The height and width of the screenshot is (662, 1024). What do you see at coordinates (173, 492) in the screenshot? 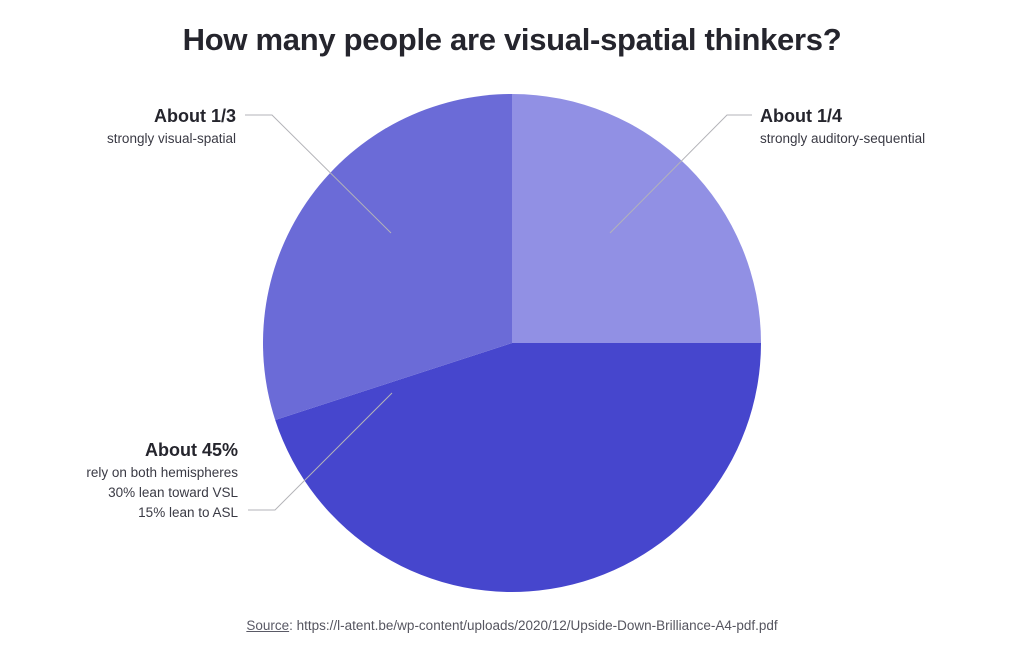
I see `slice-label-45-desc-2: 30% lean toward VSL` at bounding box center [173, 492].